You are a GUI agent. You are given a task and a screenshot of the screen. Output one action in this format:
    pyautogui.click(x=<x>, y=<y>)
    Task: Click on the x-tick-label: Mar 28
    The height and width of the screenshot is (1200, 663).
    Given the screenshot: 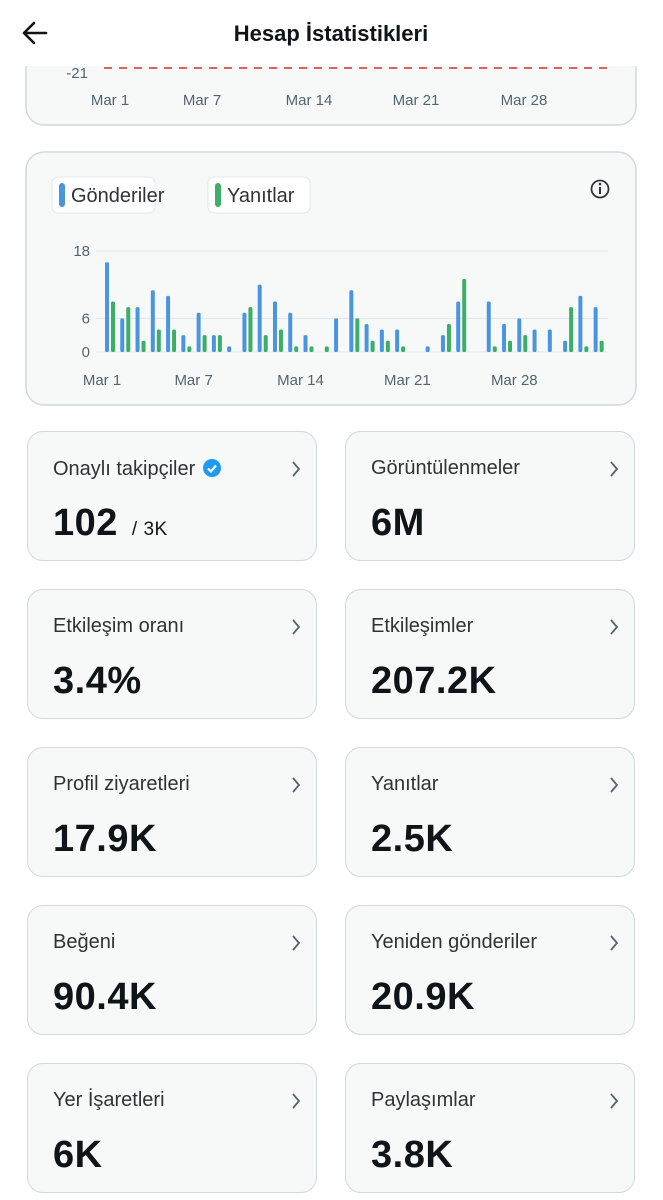 What is the action you would take?
    pyautogui.click(x=524, y=100)
    